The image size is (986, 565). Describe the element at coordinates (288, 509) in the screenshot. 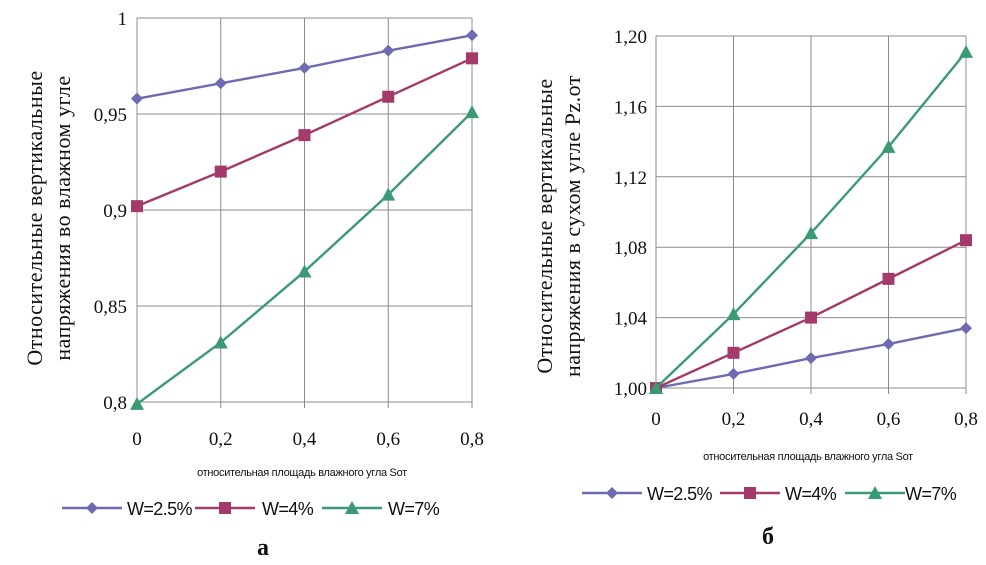

I see `chart-a-legend-label: W=4%` at that location.